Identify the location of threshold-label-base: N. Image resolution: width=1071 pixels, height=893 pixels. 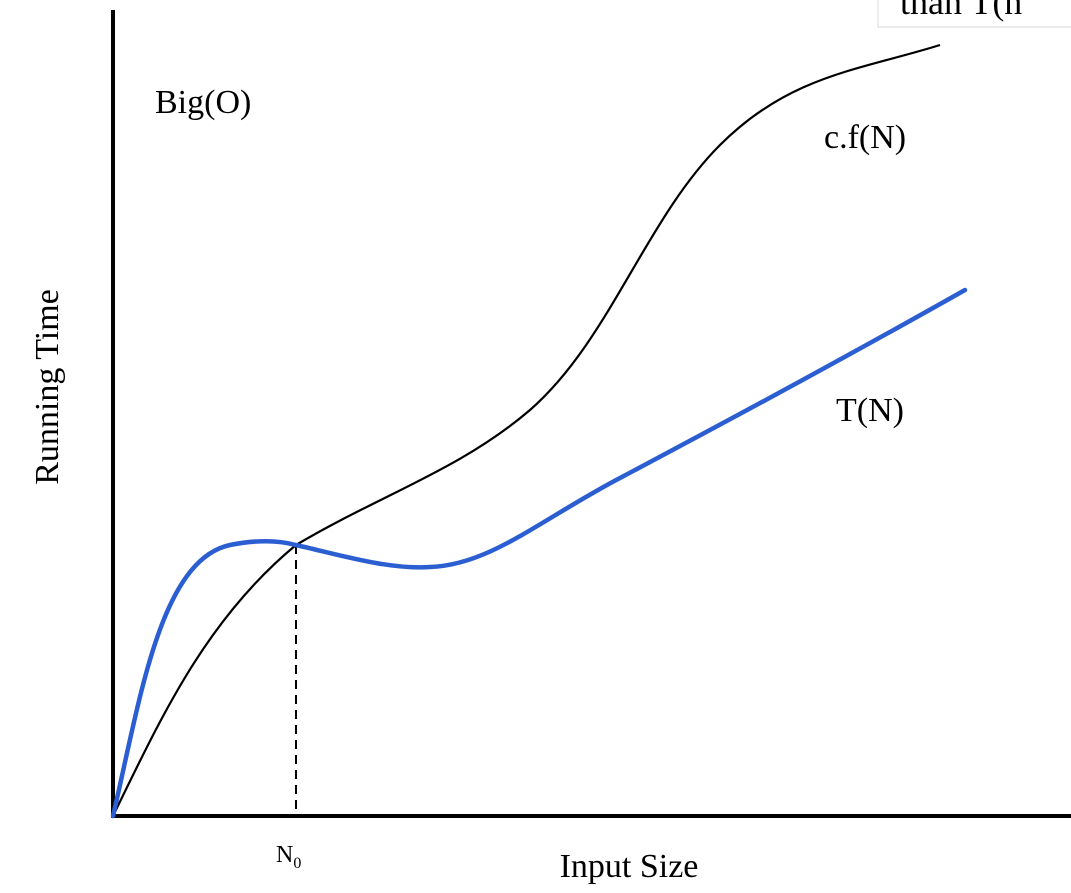
(284, 855).